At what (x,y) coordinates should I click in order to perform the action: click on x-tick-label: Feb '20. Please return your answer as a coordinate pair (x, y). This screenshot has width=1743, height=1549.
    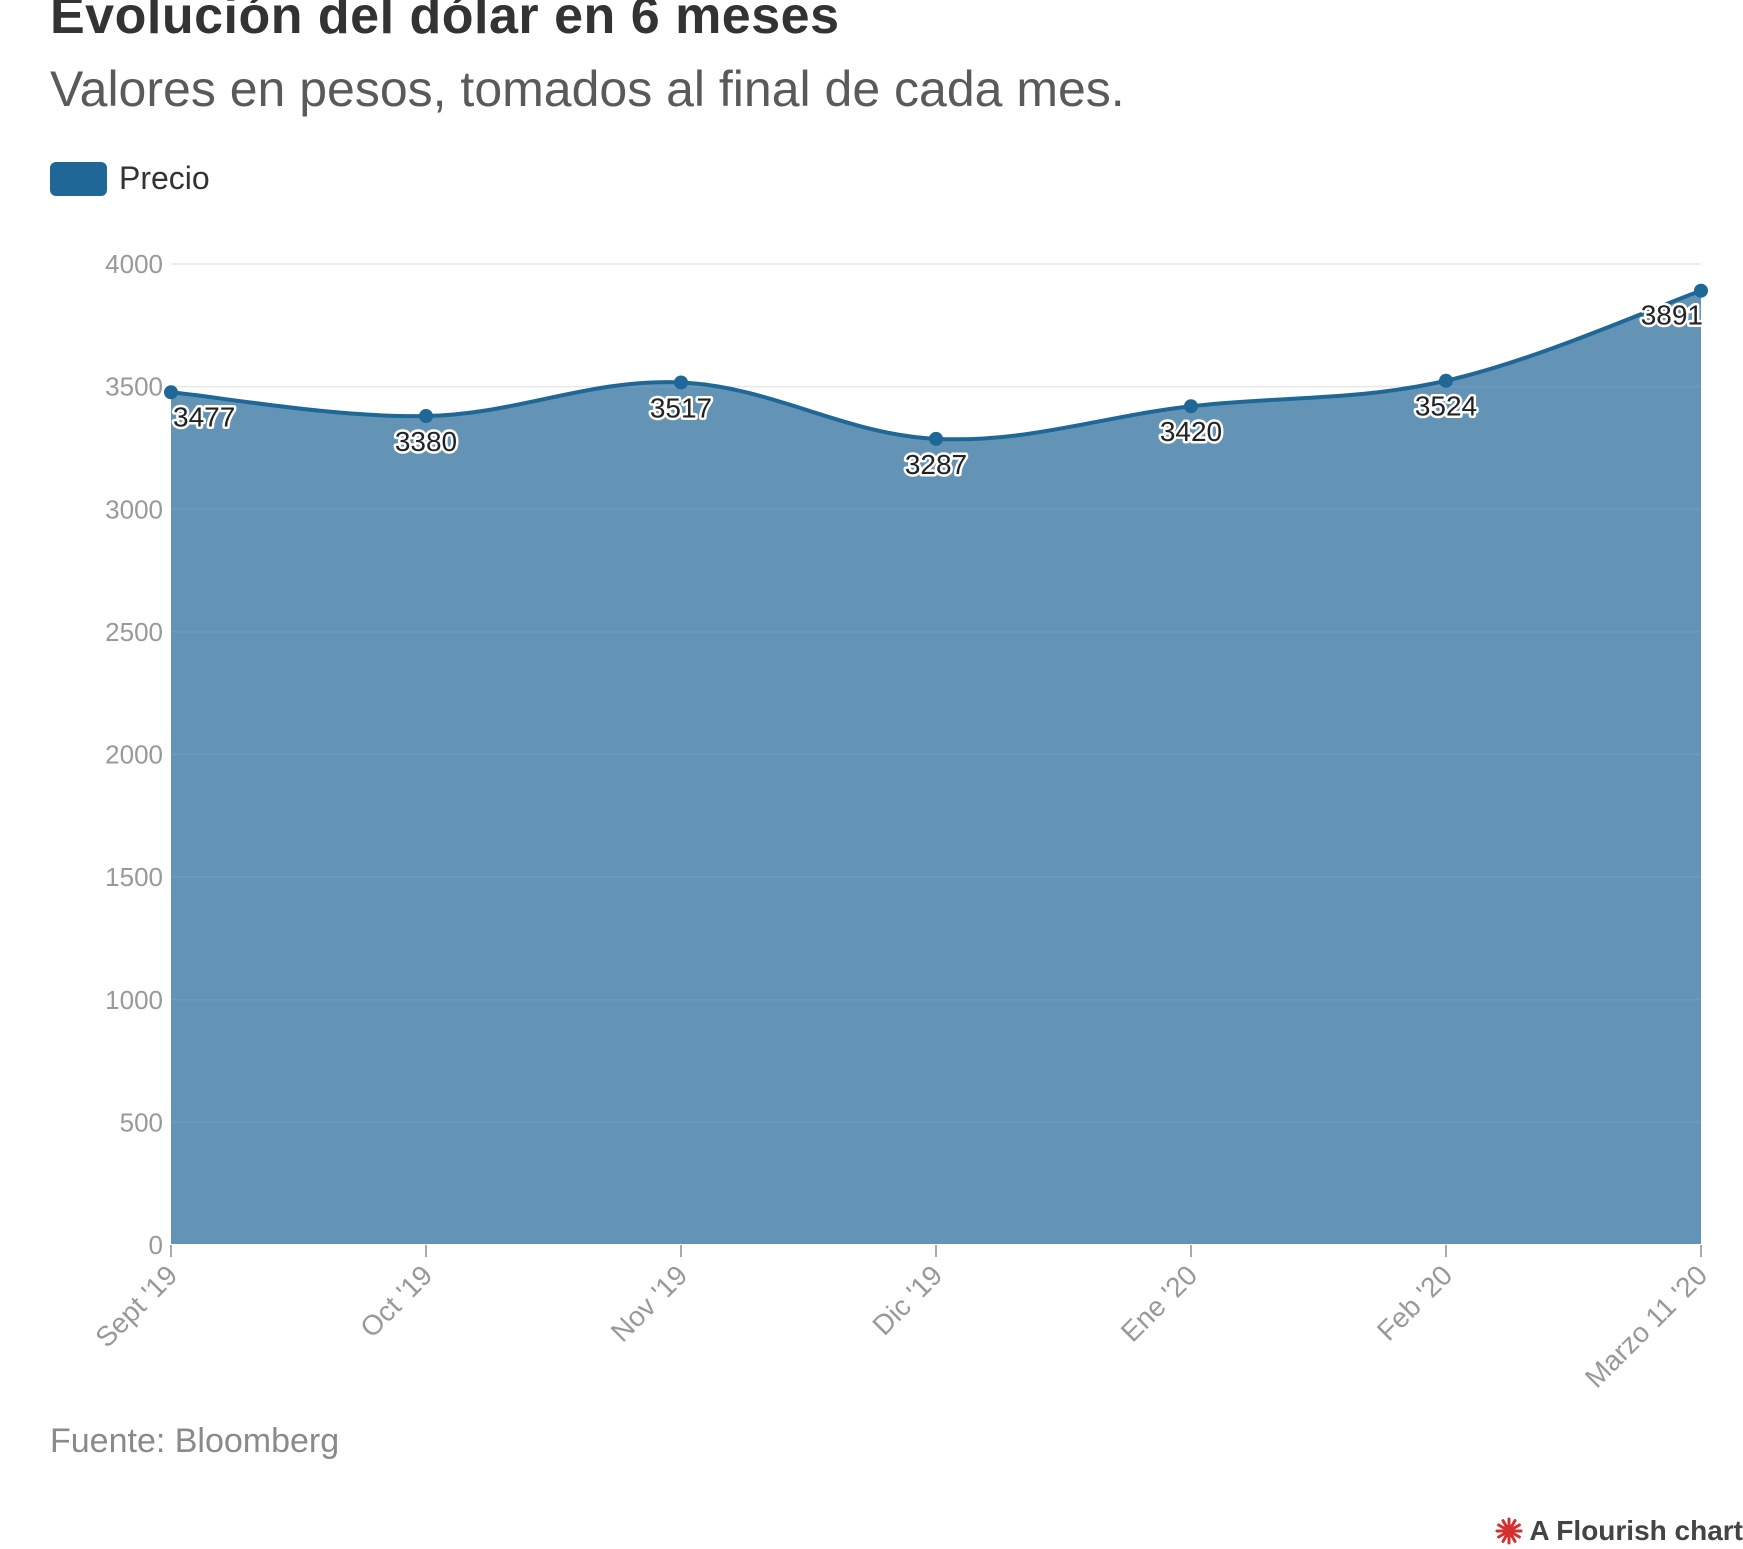
    Looking at the image, I should click on (1414, 1302).